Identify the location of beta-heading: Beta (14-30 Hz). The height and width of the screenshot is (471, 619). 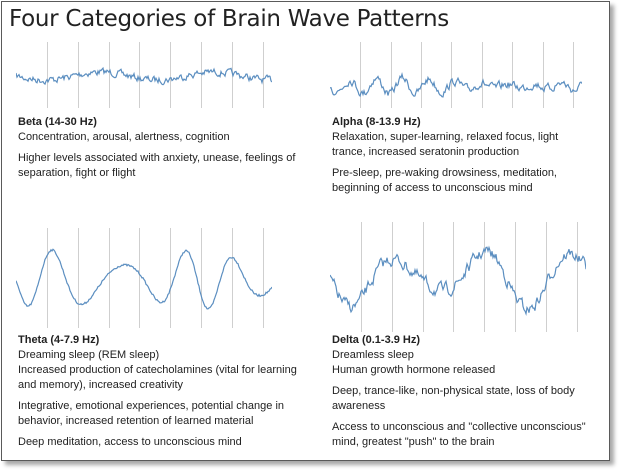
(57, 122).